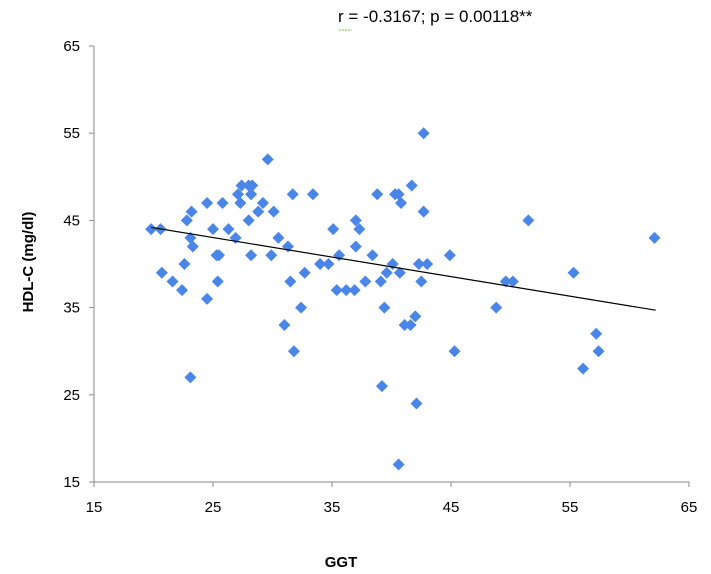 The width and height of the screenshot is (711, 574). What do you see at coordinates (392, 498) in the screenshot?
I see `x-axis: 15 25 35 45 55 65` at bounding box center [392, 498].